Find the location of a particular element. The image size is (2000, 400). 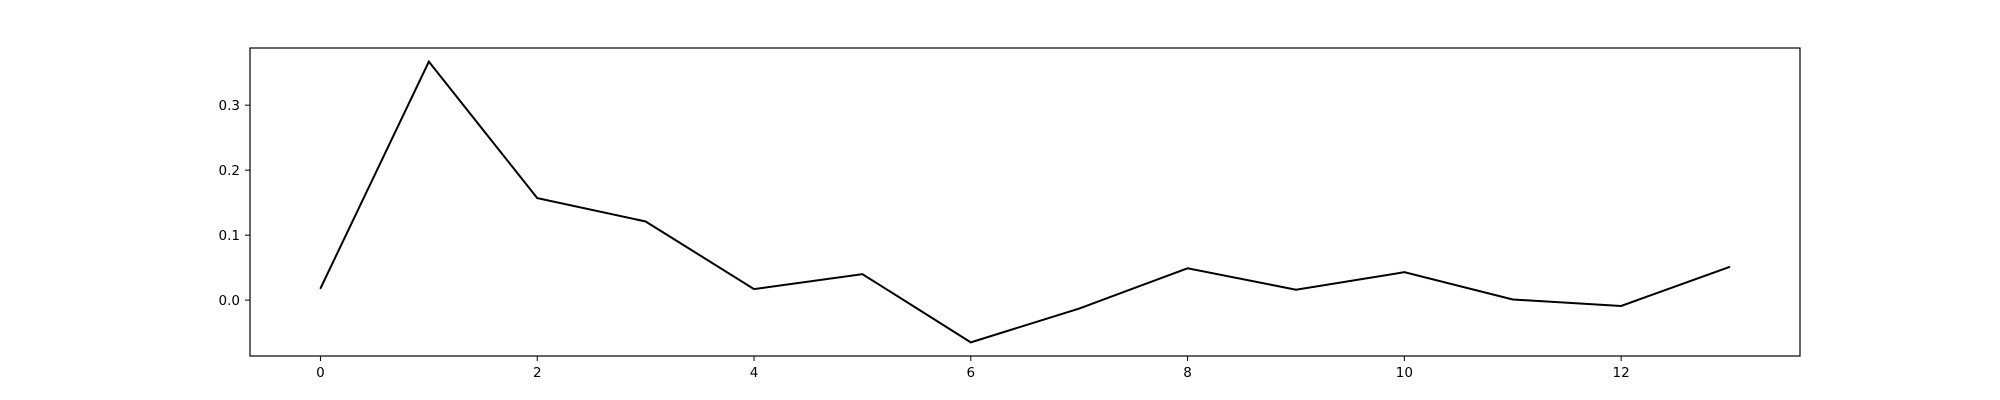

y-tick-label: 0.3 is located at coordinates (229, 106).